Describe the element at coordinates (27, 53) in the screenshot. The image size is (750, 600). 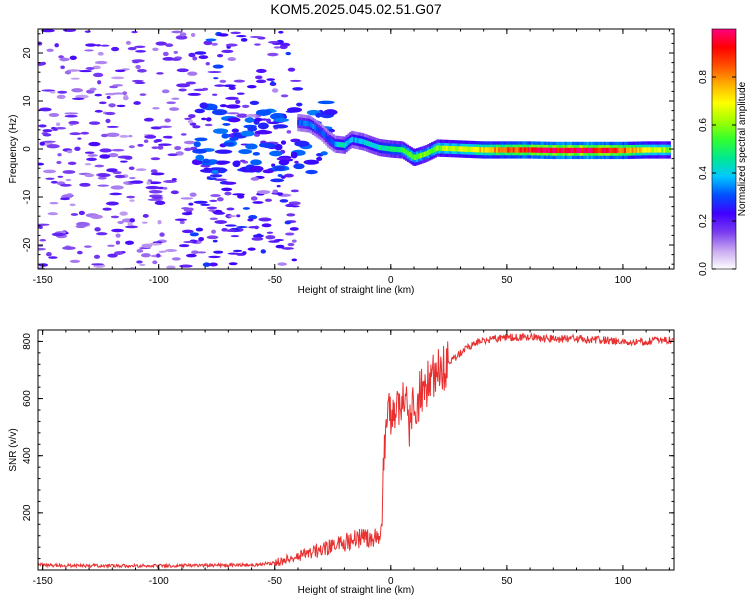
I see `spectrogram-y-tick-label: 20` at that location.